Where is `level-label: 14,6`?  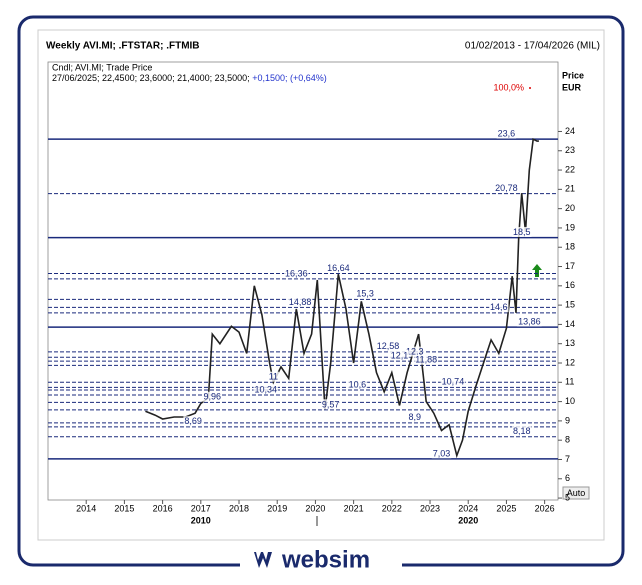 level-label: 14,6 is located at coordinates (499, 307).